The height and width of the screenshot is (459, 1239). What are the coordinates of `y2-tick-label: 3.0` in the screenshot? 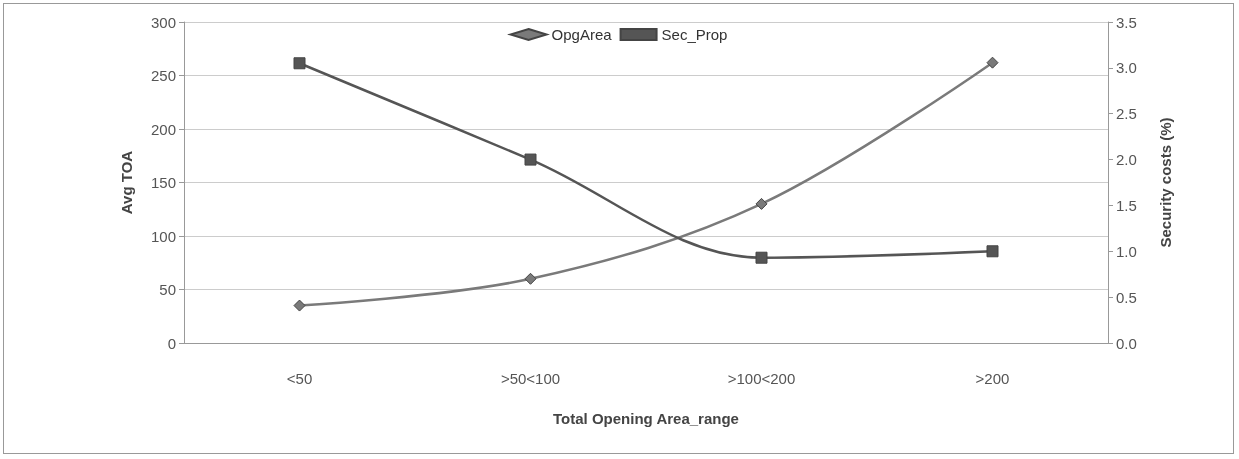 It's located at (1126, 68).